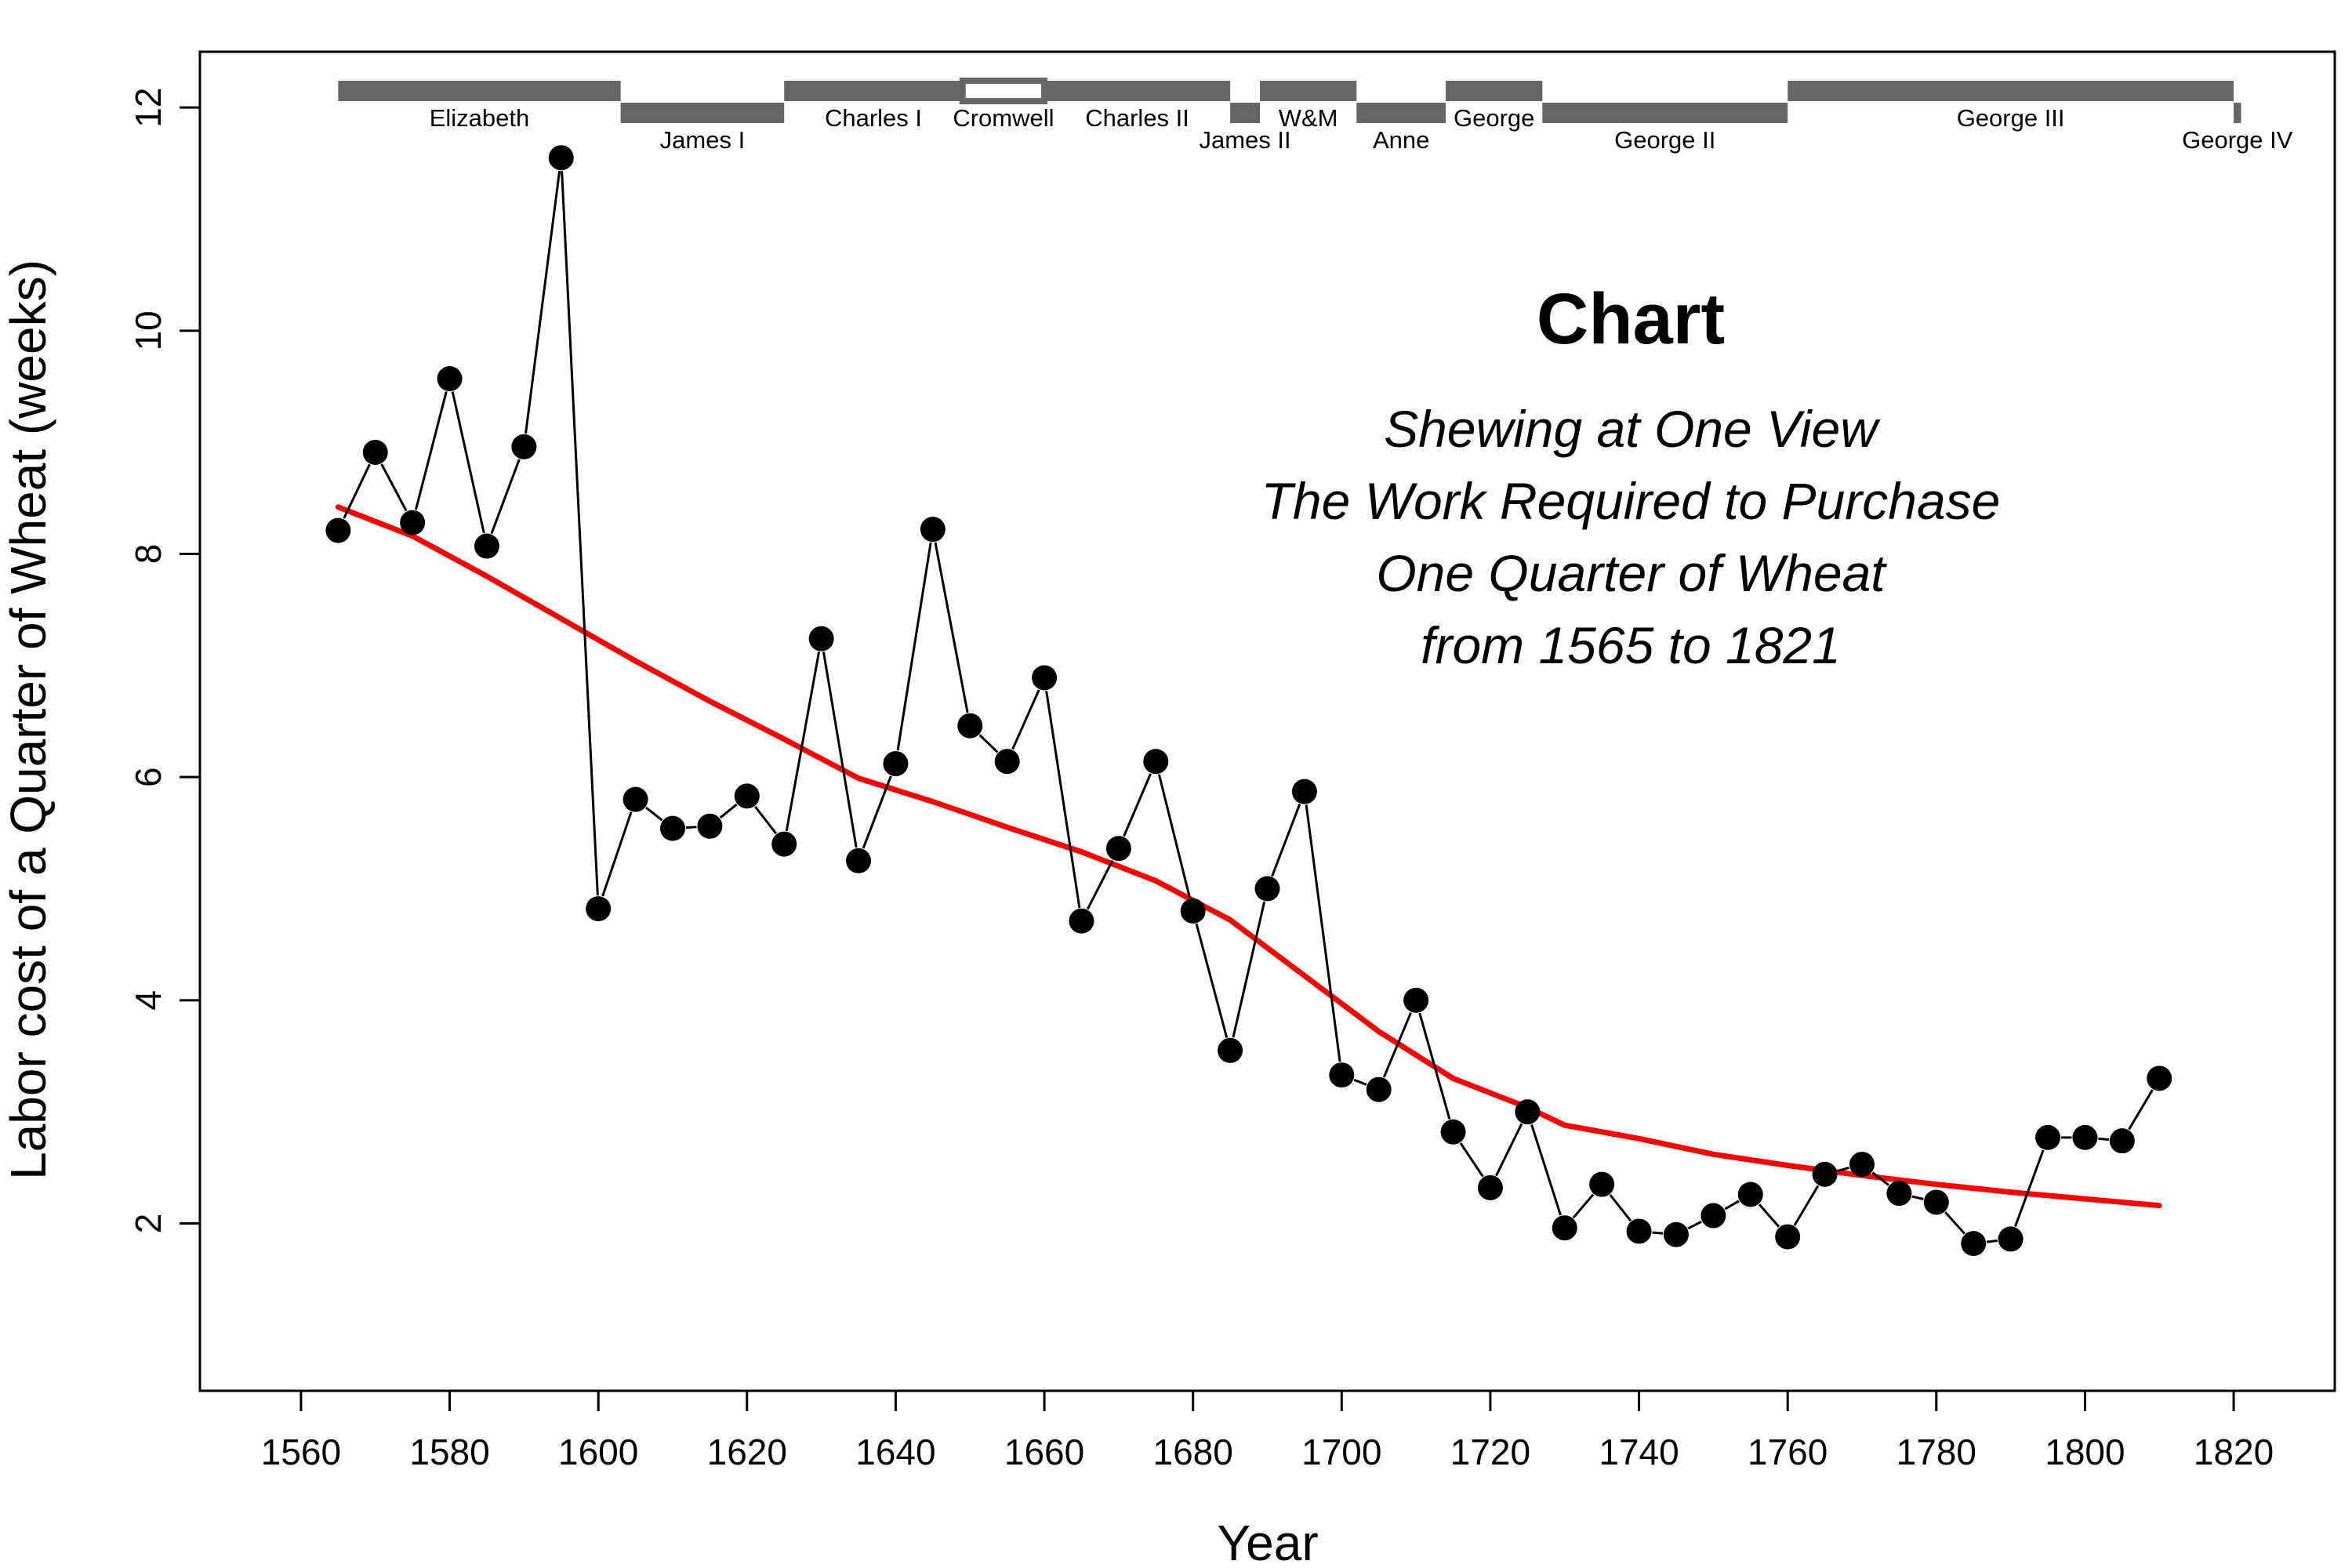  What do you see at coordinates (895, 1452) in the screenshot?
I see `x-tick-label: 1640` at bounding box center [895, 1452].